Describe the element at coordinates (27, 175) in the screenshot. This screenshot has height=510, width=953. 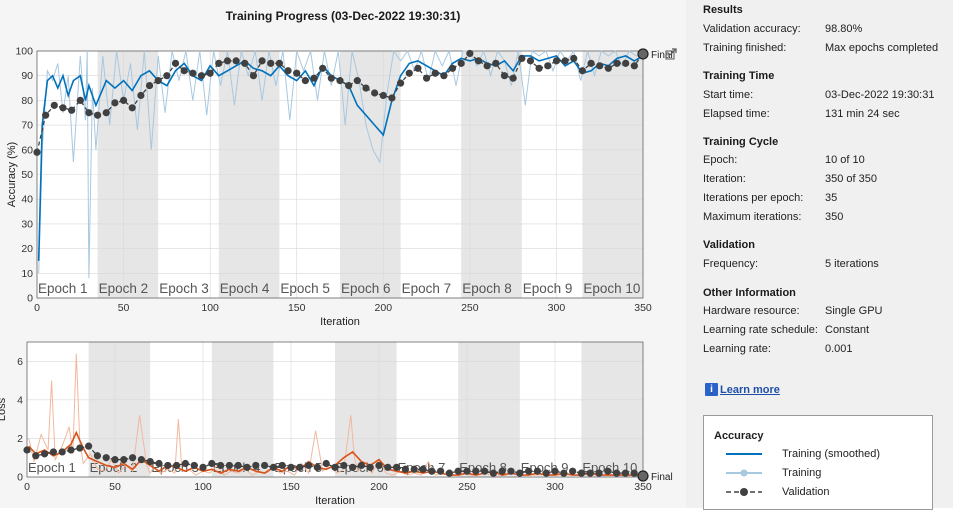
I see `y-tick-label: 50` at that location.